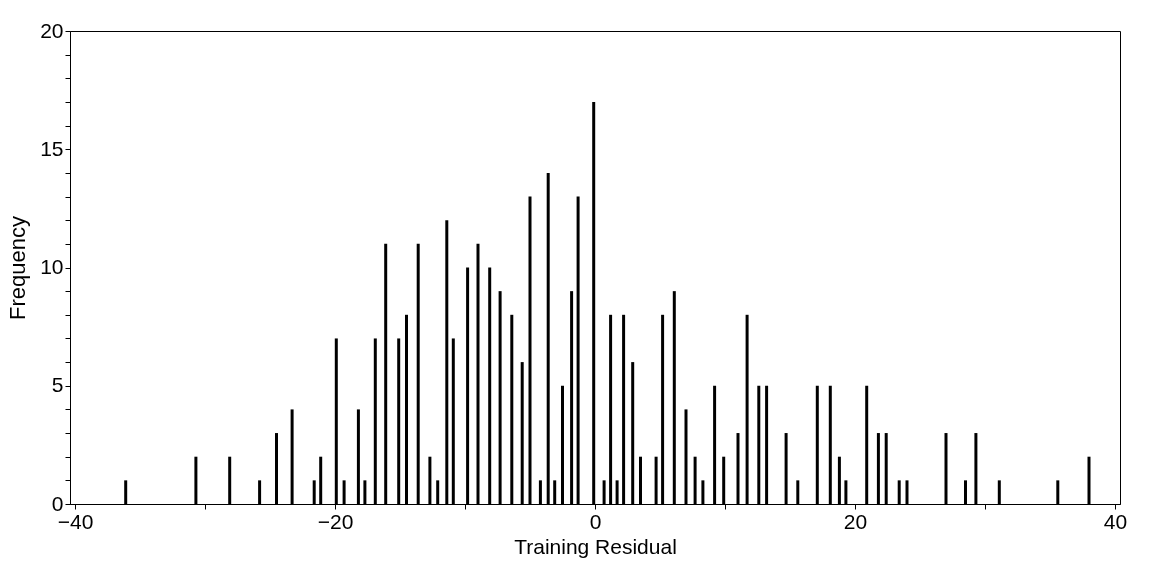  What do you see at coordinates (52, 266) in the screenshot?
I see `y-tick-label: 10` at bounding box center [52, 266].